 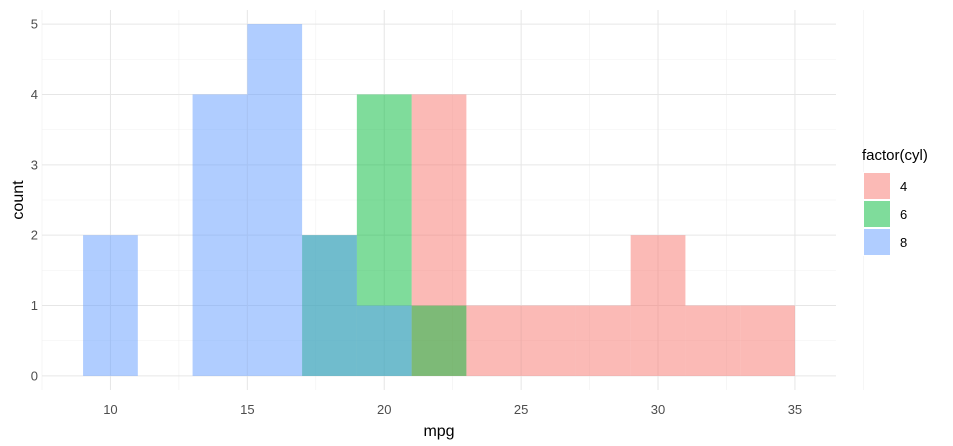 I want to click on x-tick-label: 20, so click(x=384, y=409).